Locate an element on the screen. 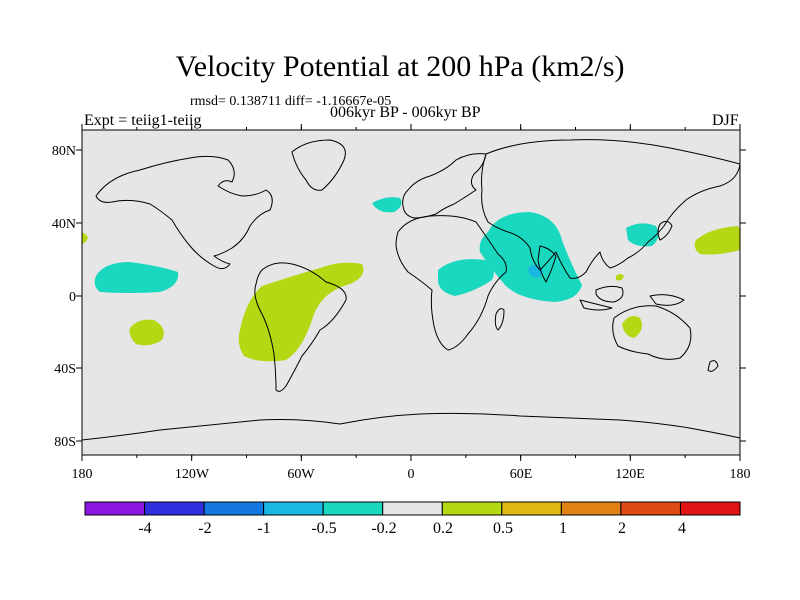  statistics-line: rmsd= 0.138711 diff= -1.16667e-05 is located at coordinates (291, 101).